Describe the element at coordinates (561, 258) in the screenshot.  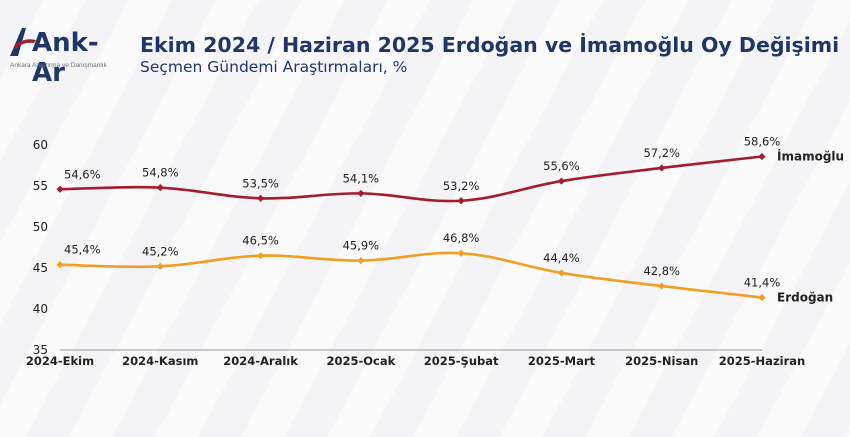
I see `data-label-erdogan: 44,4%` at that location.